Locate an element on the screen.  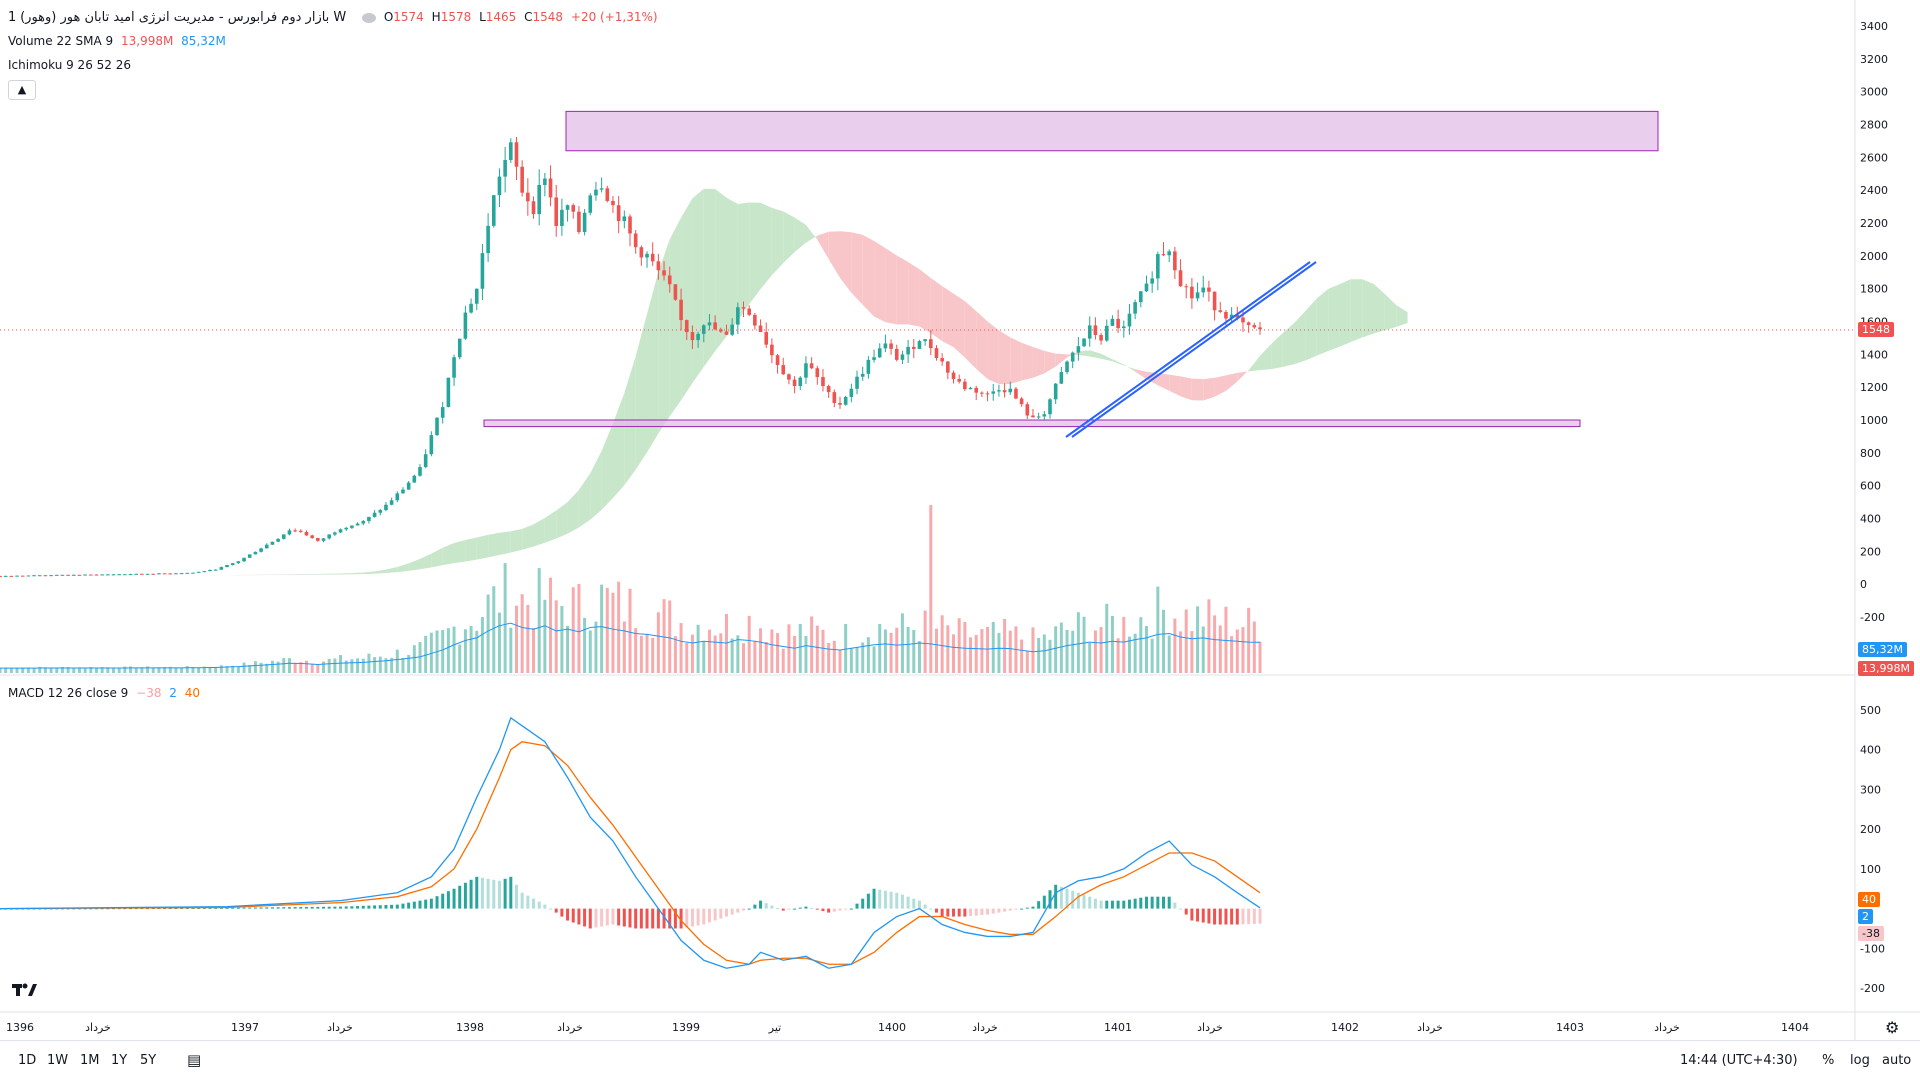
auto-toggle: auto is located at coordinates (1896, 1060).